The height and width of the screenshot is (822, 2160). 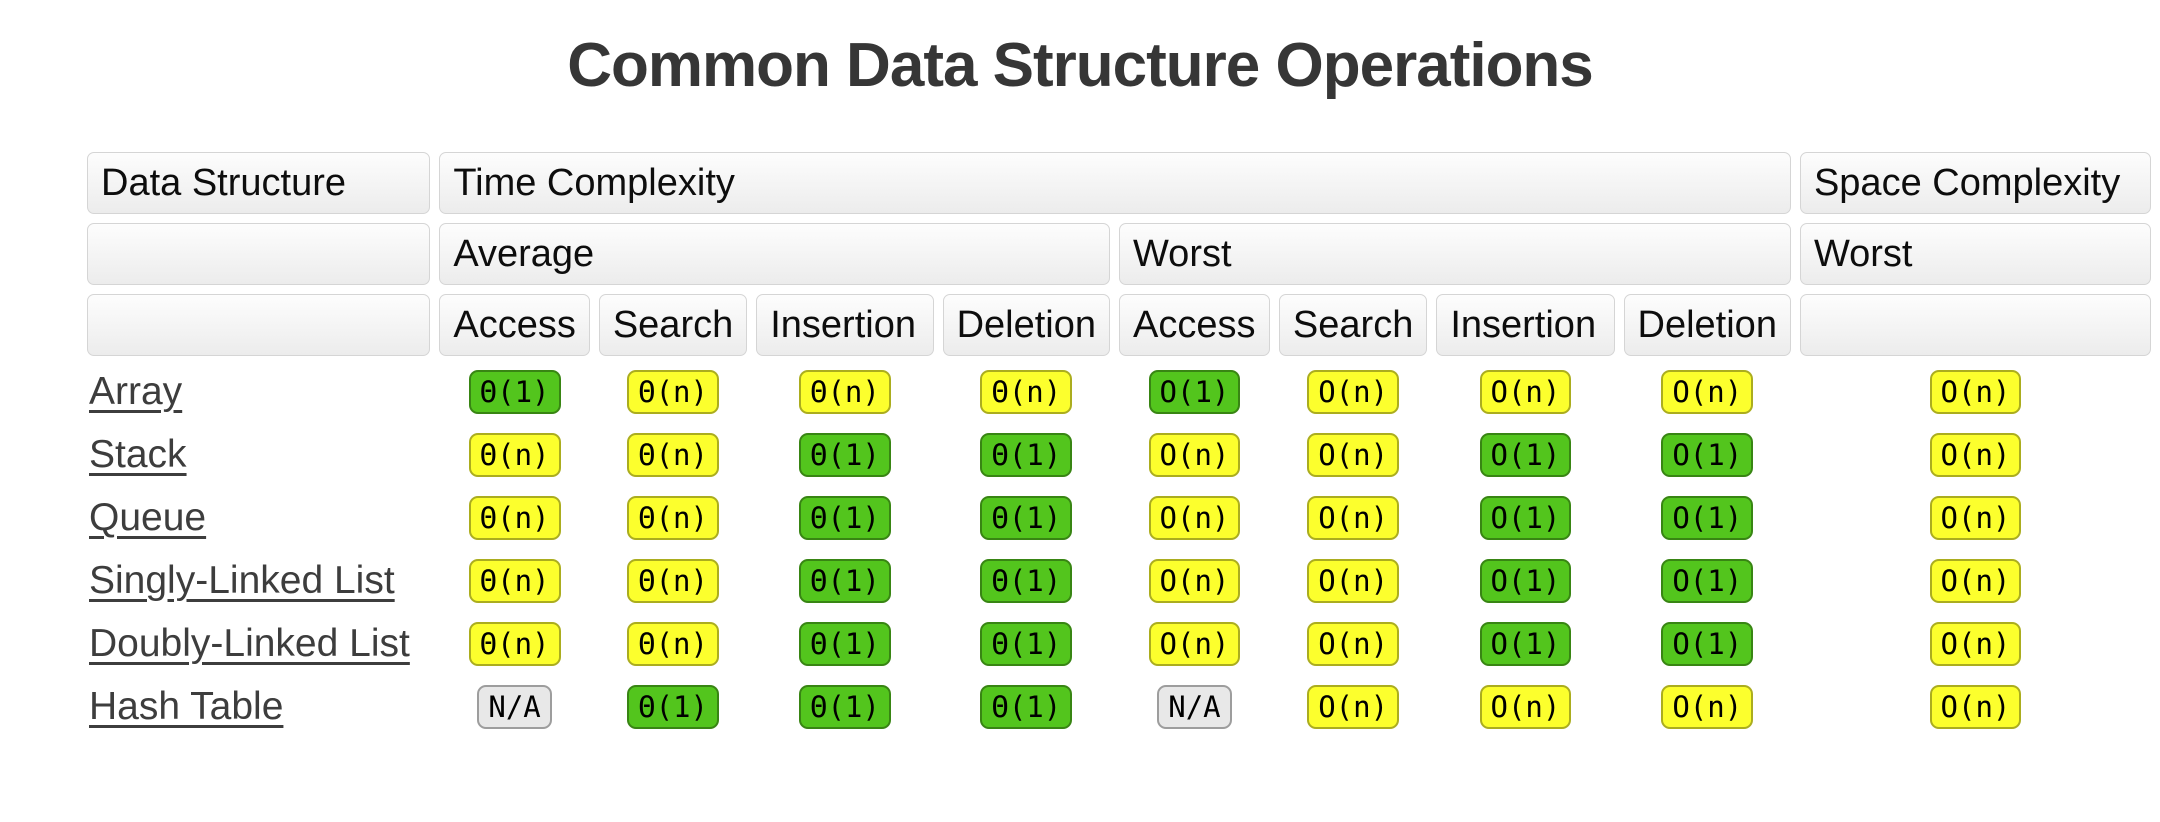 What do you see at coordinates (258, 518) in the screenshot?
I see `row-label-cell: Queue` at bounding box center [258, 518].